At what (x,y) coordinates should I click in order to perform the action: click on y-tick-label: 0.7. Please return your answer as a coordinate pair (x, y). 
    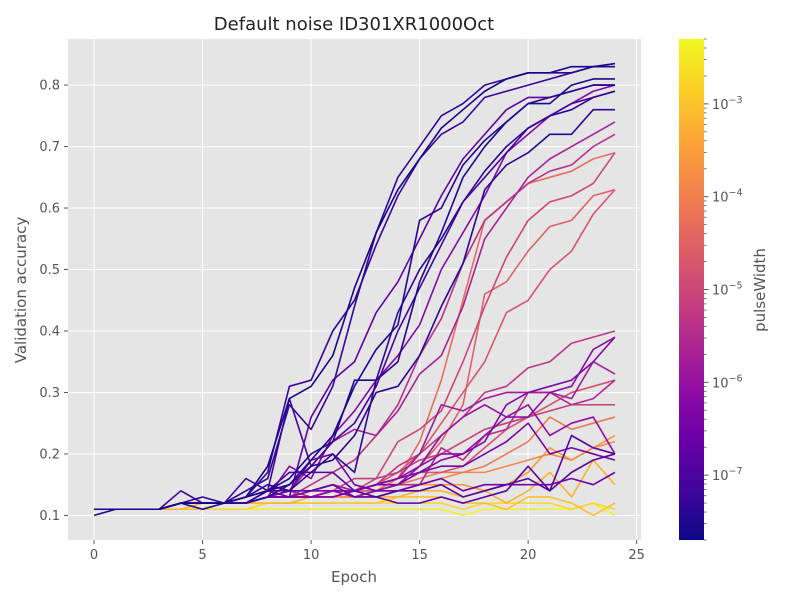
    Looking at the image, I should click on (49, 147).